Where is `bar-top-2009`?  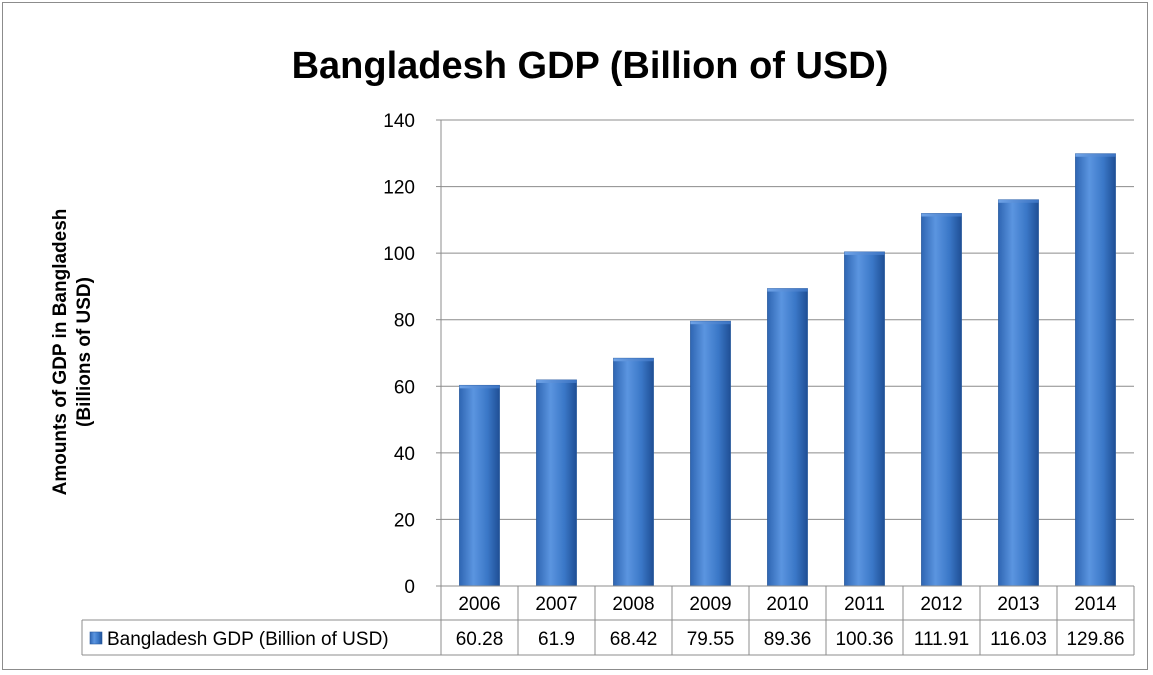 bar-top-2009 is located at coordinates (710, 323).